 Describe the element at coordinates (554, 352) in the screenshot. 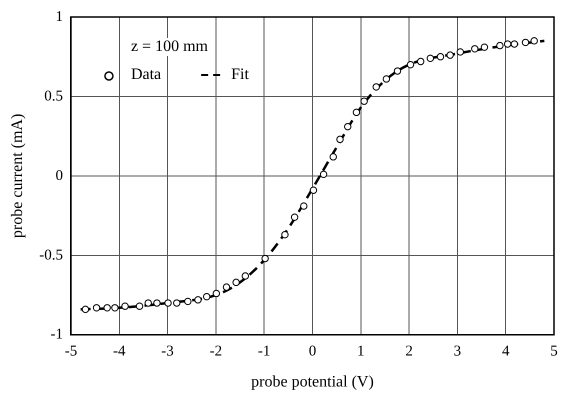

I see `x-tick-label: 5` at that location.